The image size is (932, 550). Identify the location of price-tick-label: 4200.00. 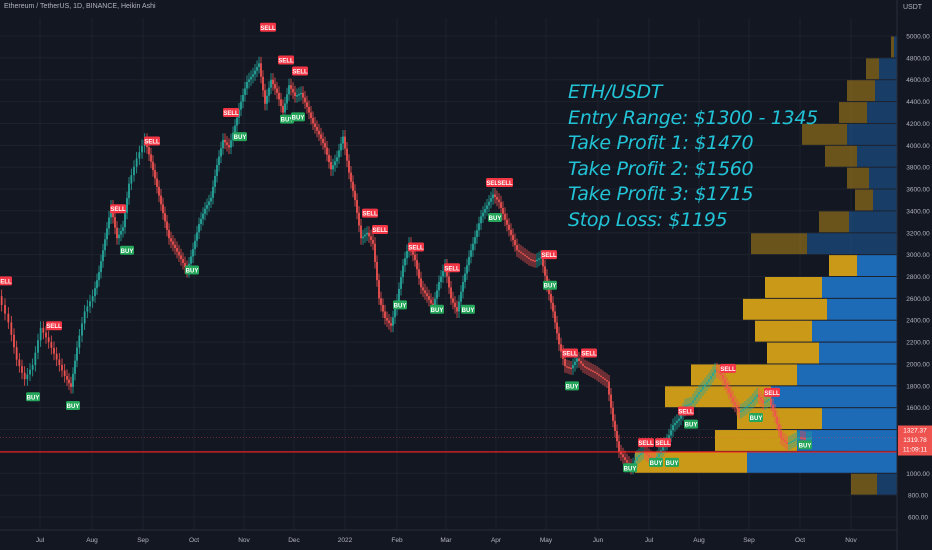
(918, 124).